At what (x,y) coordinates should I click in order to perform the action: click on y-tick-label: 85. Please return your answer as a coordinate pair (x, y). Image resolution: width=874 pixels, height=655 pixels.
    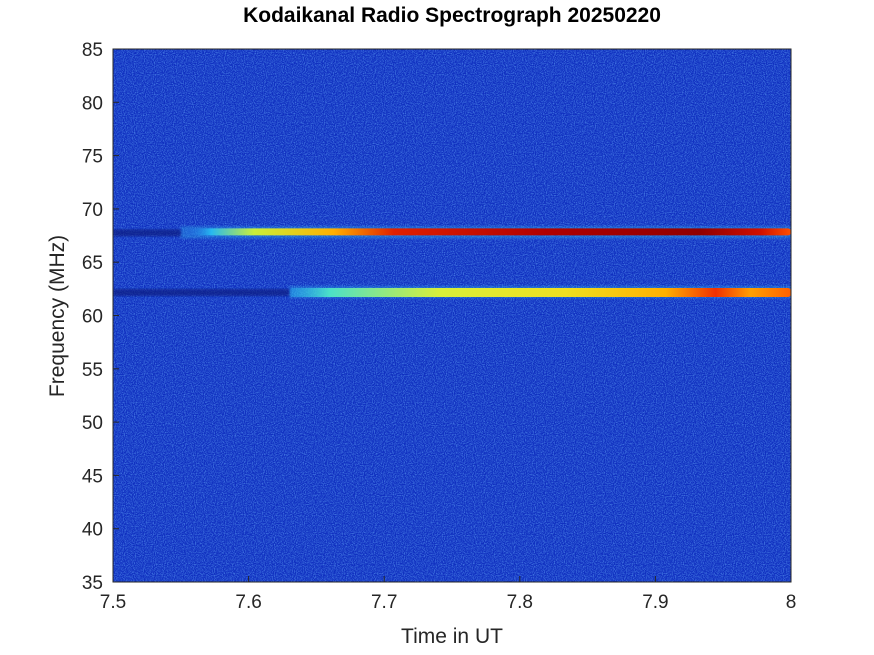
    Looking at the image, I should click on (92, 50).